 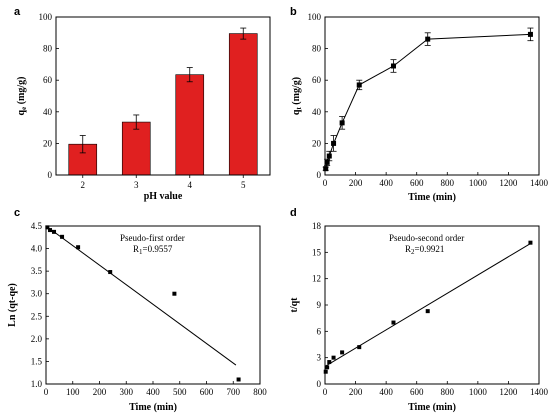 What do you see at coordinates (317, 226) in the screenshot?
I see `y-tick-label: 18` at bounding box center [317, 226].